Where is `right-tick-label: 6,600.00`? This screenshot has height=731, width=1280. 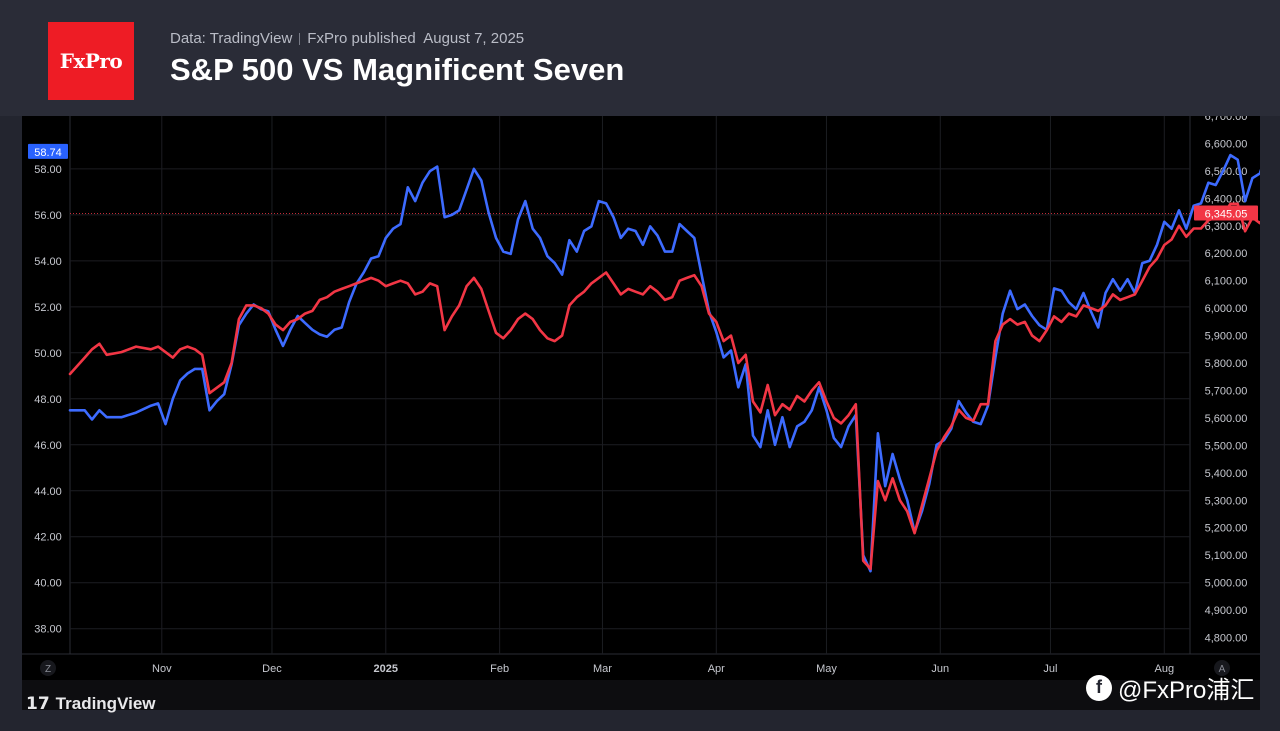
right-tick-label: 6,600.00 is located at coordinates (1226, 144).